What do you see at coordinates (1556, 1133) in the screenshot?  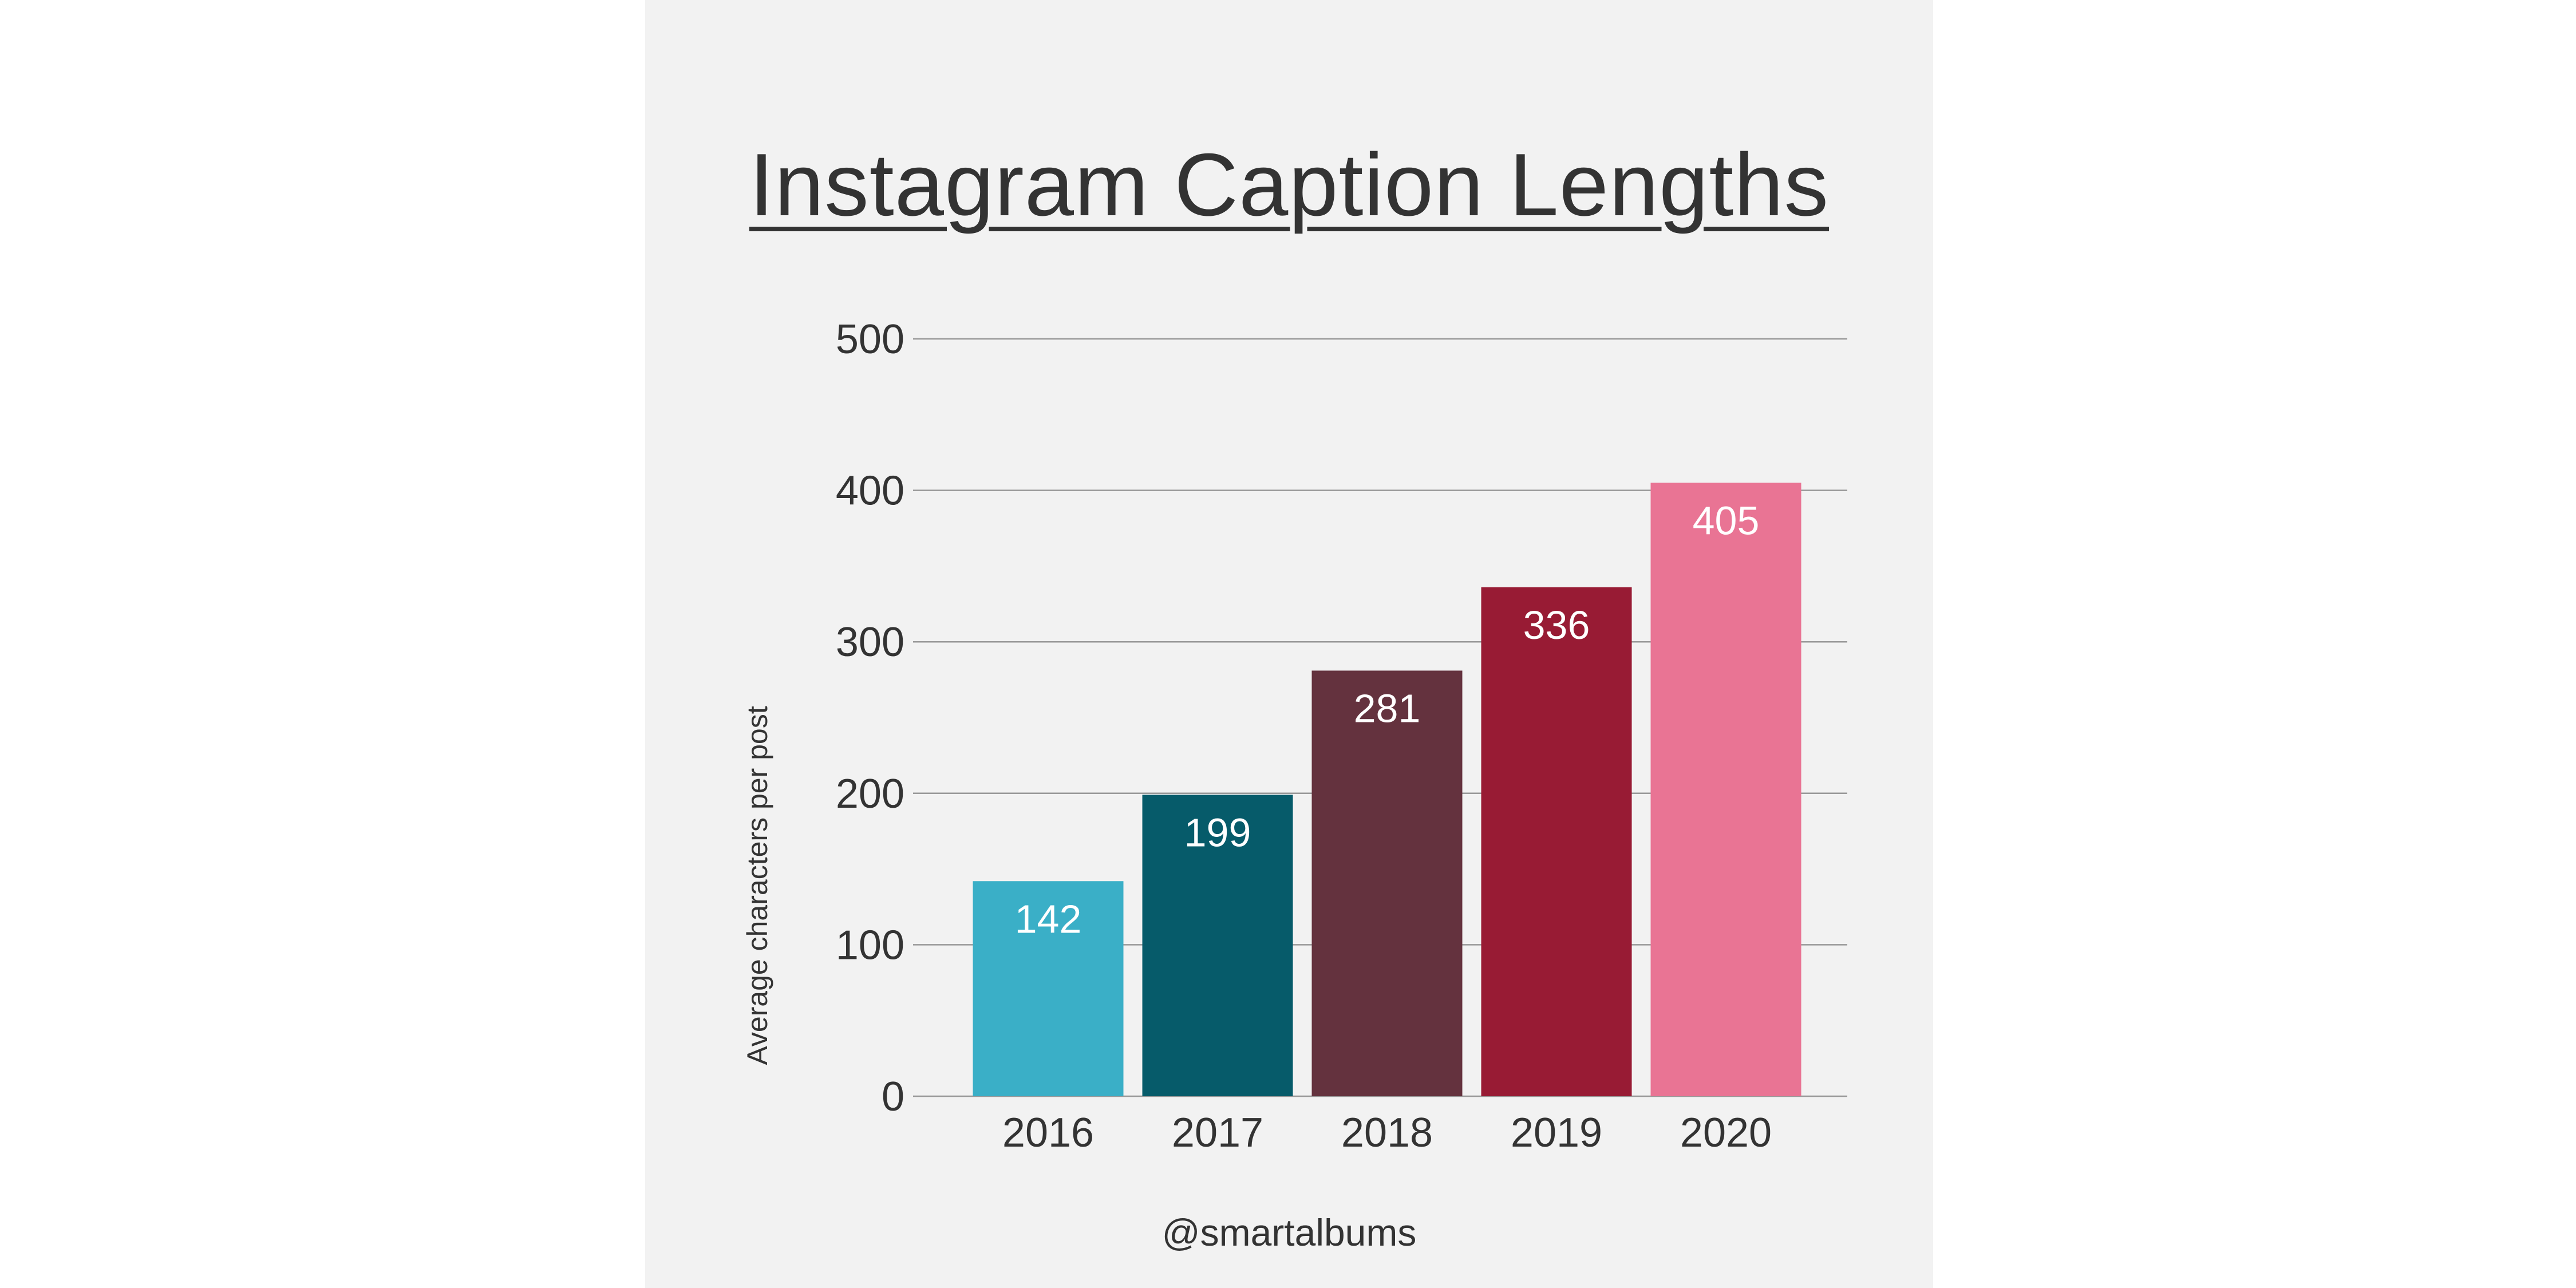 I see `x-tick-label: 2019` at bounding box center [1556, 1133].